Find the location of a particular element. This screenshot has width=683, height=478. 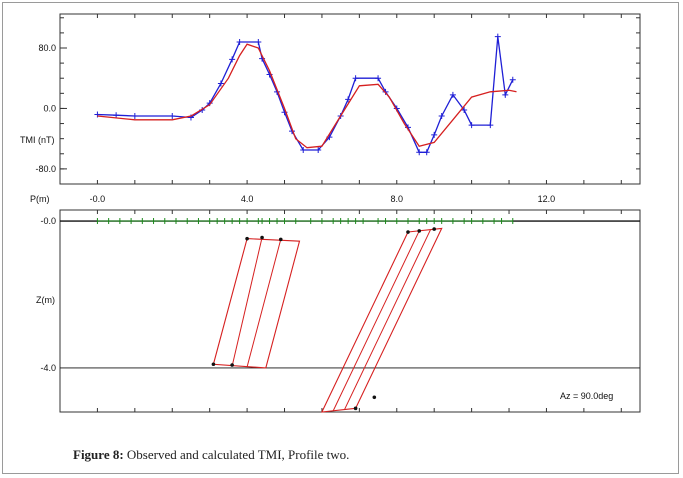

azimuth-annotation: Az = 90.0deg is located at coordinates (586, 396).